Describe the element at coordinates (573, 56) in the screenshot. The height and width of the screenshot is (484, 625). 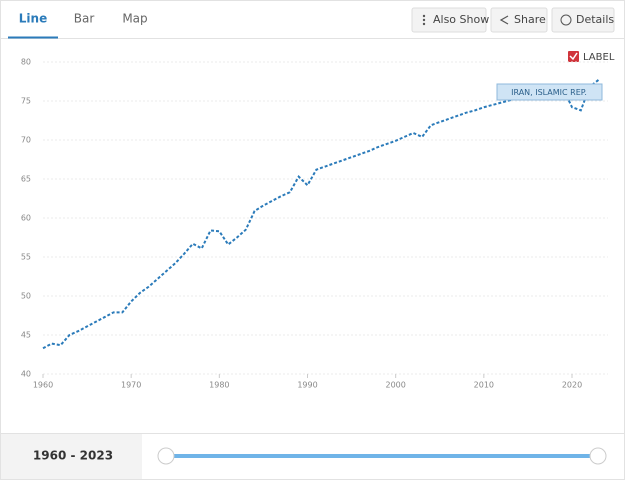
I see `check` at that location.